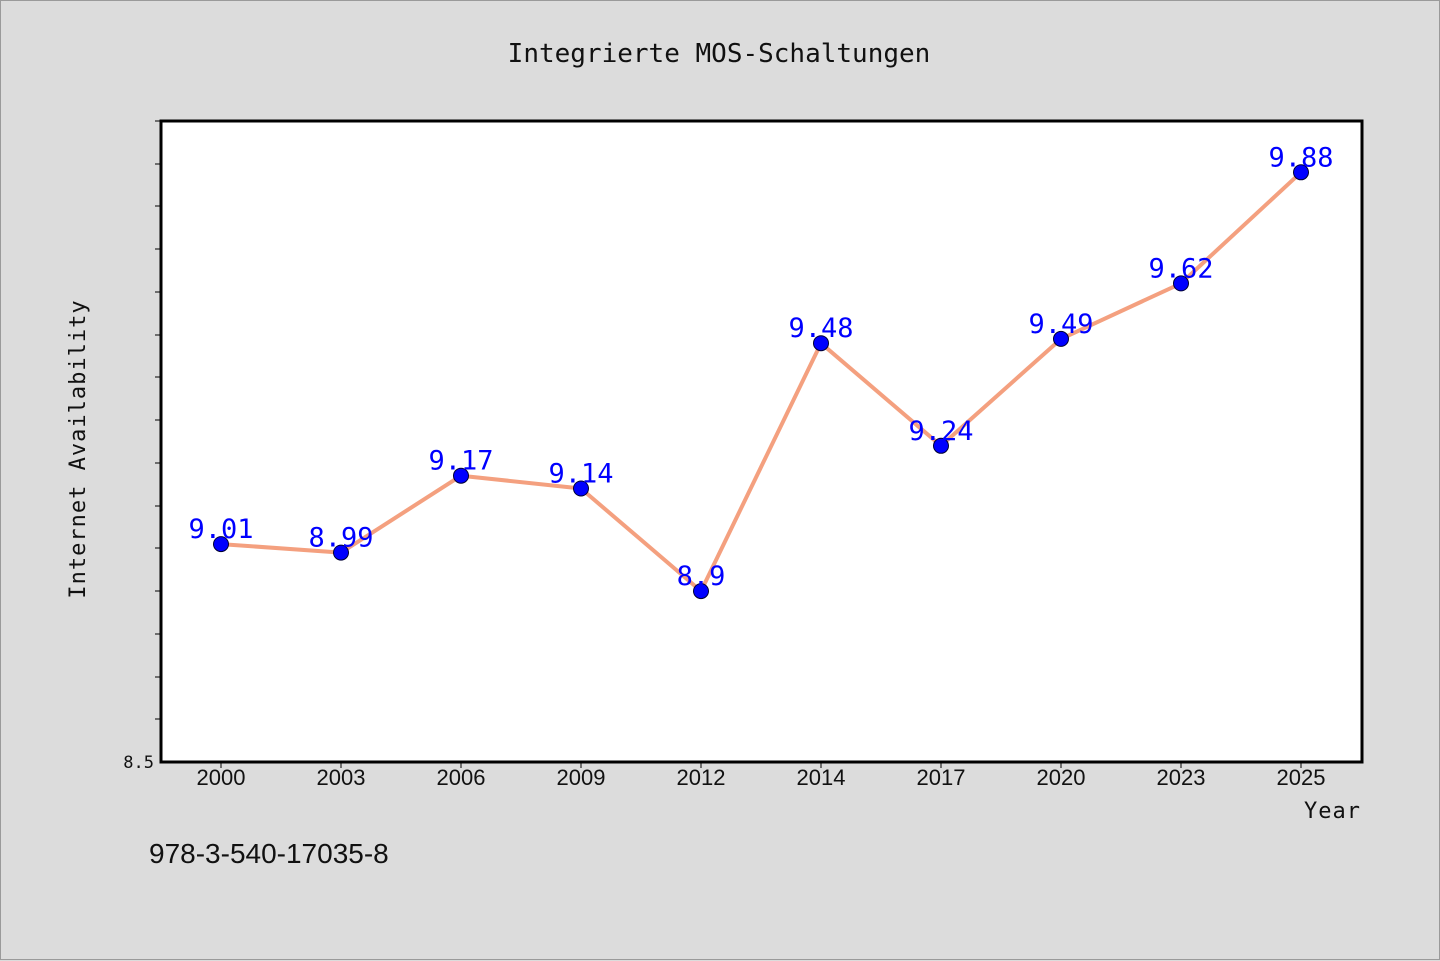  I want to click on y-axis-label: Internet Availability, so click(78, 448).